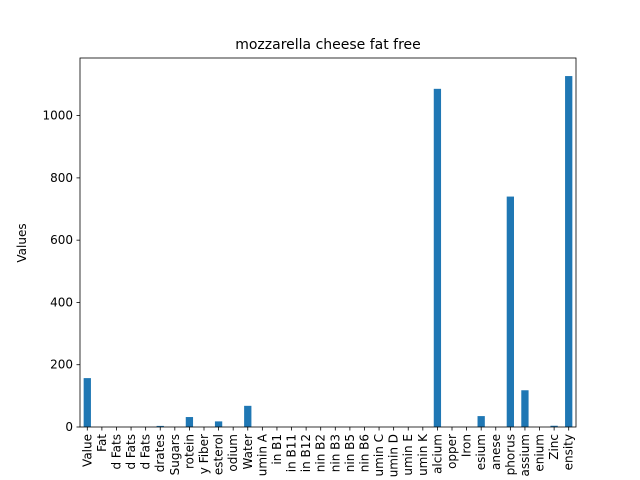 The image size is (640, 480). I want to click on x-tick-label-22: umin E, so click(408, 455).